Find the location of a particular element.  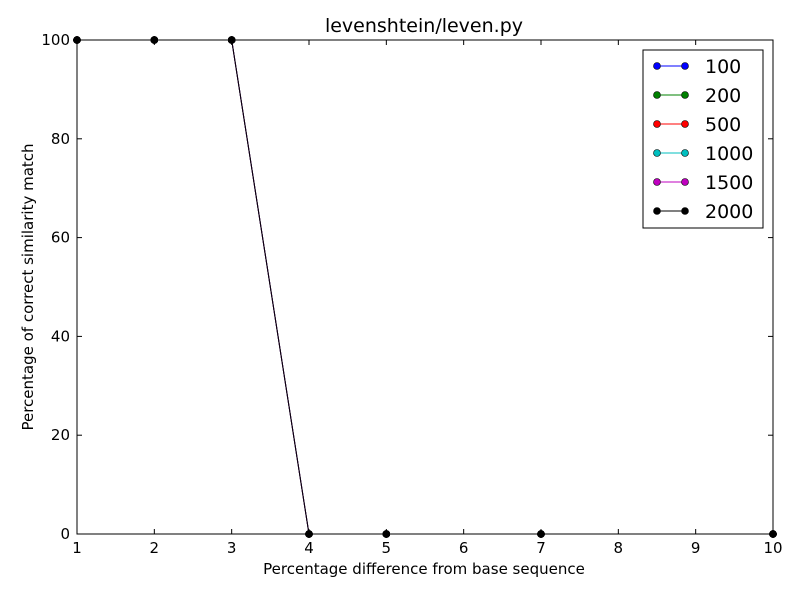

y-tick-label-80: 80 is located at coordinates (60, 139).